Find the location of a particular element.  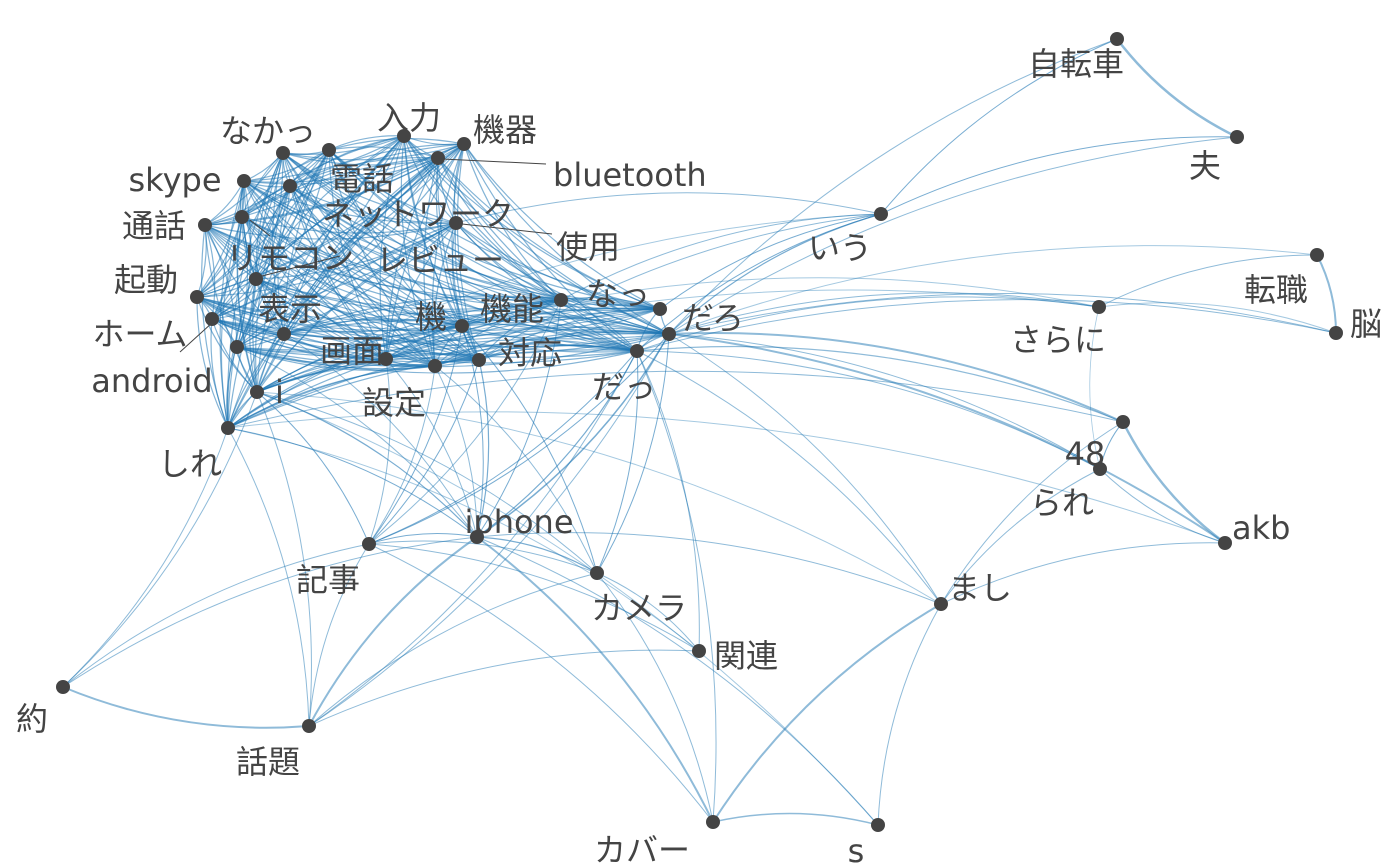

node-kinou is located at coordinates (561, 300).